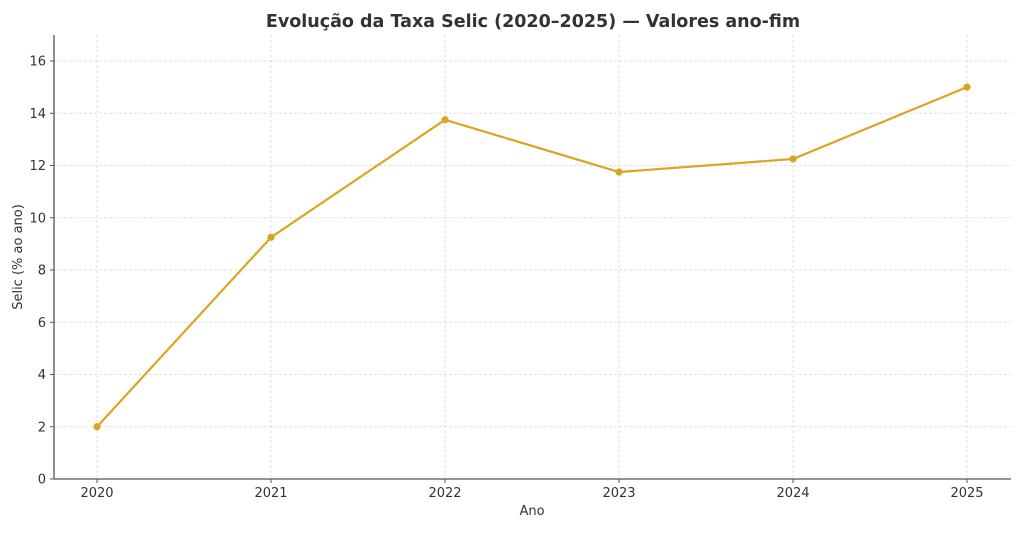  Describe the element at coordinates (37, 62) in the screenshot. I see `y-tick-label: 16` at that location.